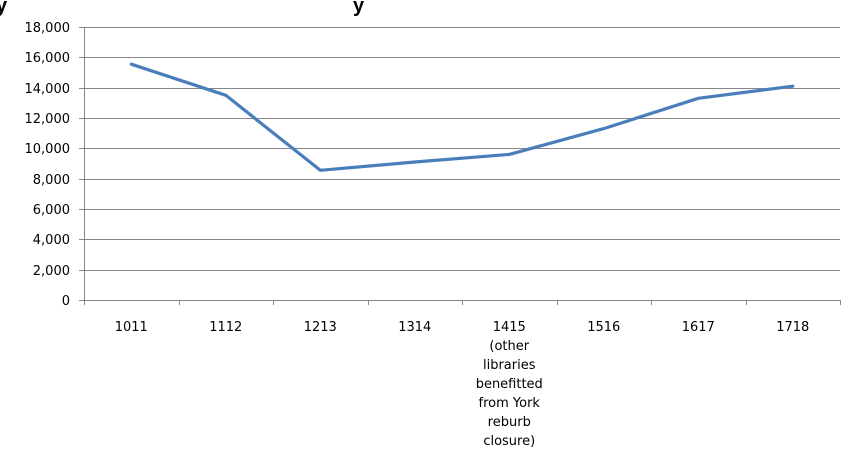  I want to click on y-tick-label: 12,000, so click(48, 119).